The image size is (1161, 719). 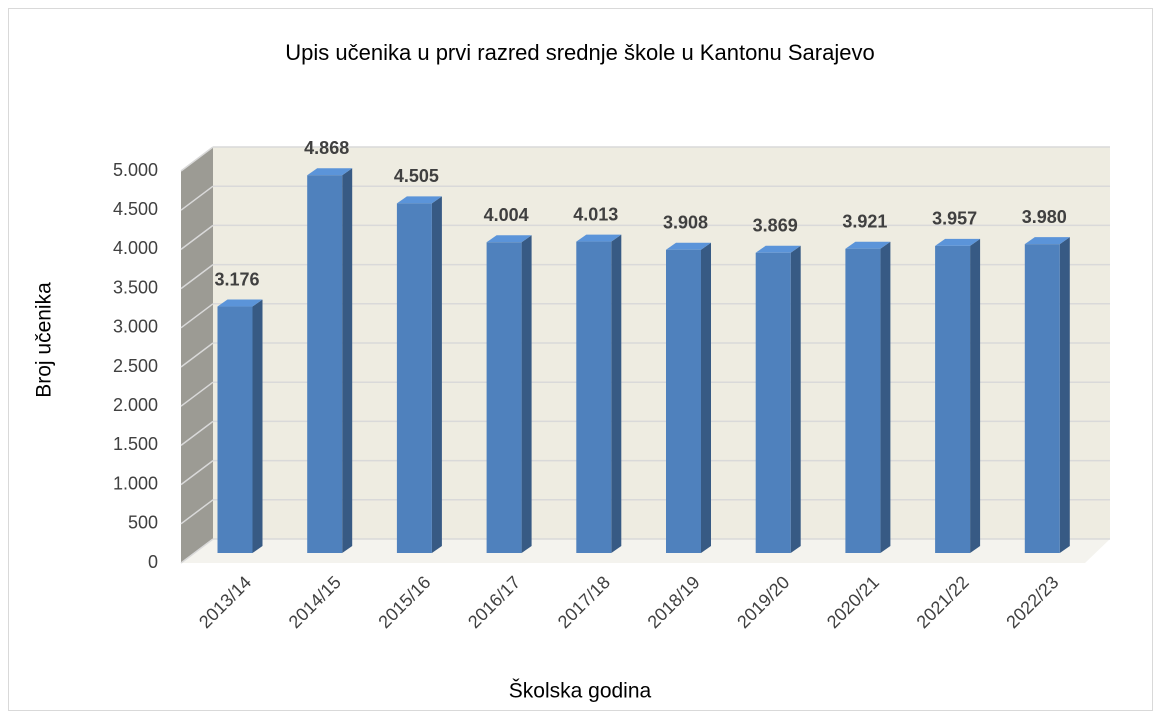 What do you see at coordinates (135, 366) in the screenshot?
I see `y-tick-label: 2.500` at bounding box center [135, 366].